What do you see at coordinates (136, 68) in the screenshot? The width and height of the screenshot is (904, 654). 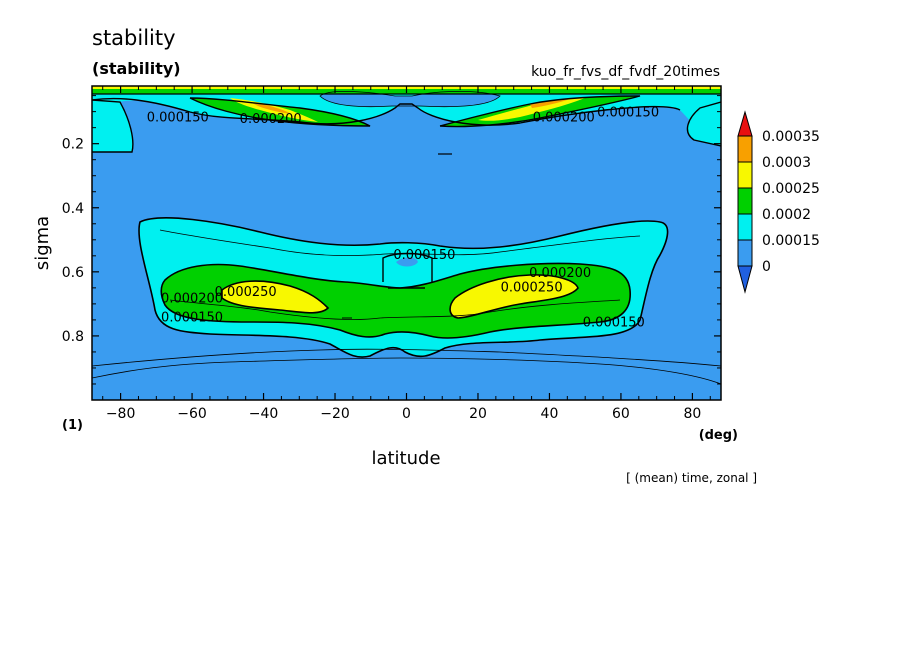 I see `chart-subtitle: (stability)` at bounding box center [136, 68].